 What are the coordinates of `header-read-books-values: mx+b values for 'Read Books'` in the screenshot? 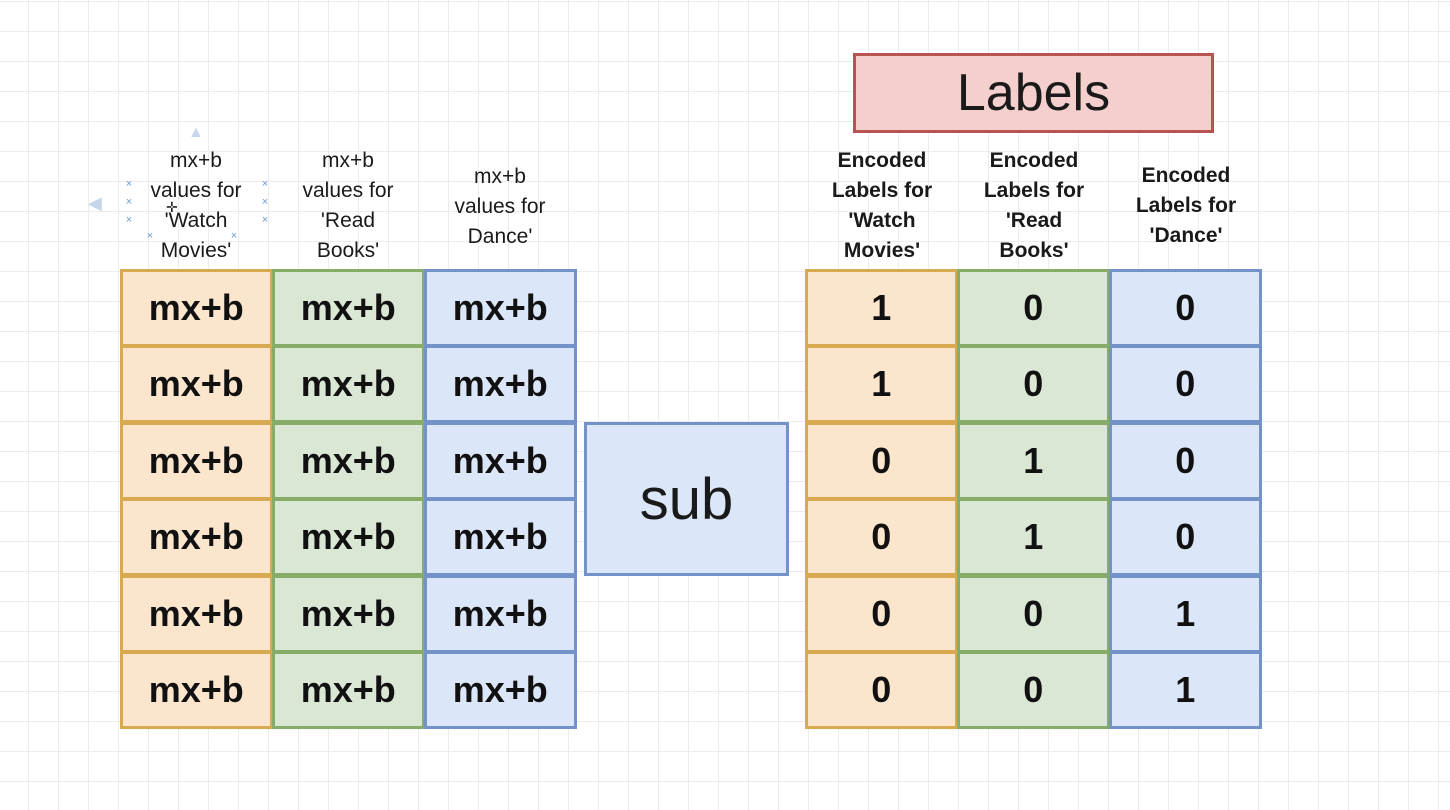 It's located at (348, 206).